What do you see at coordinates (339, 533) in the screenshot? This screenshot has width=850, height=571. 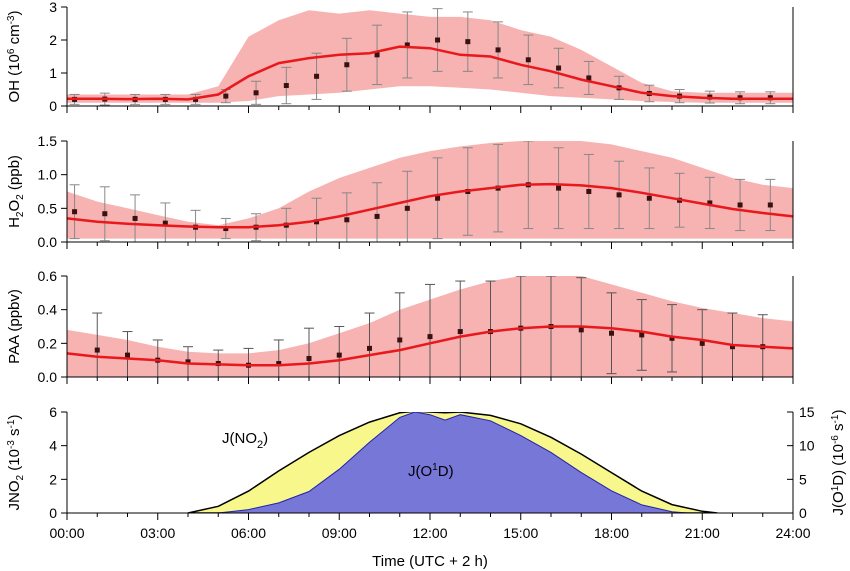 I see `x-tick-label: 09:00` at bounding box center [339, 533].